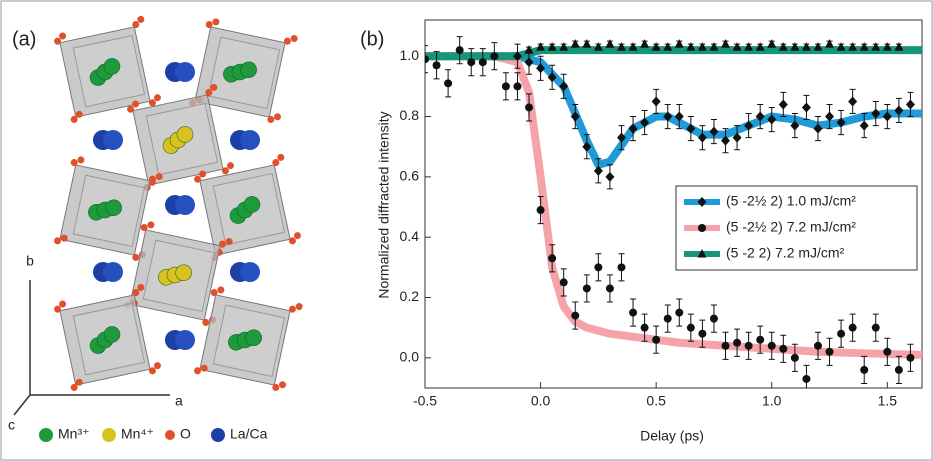  Describe the element at coordinates (185, 72) in the screenshot. I see `la-ca-ion` at that location.